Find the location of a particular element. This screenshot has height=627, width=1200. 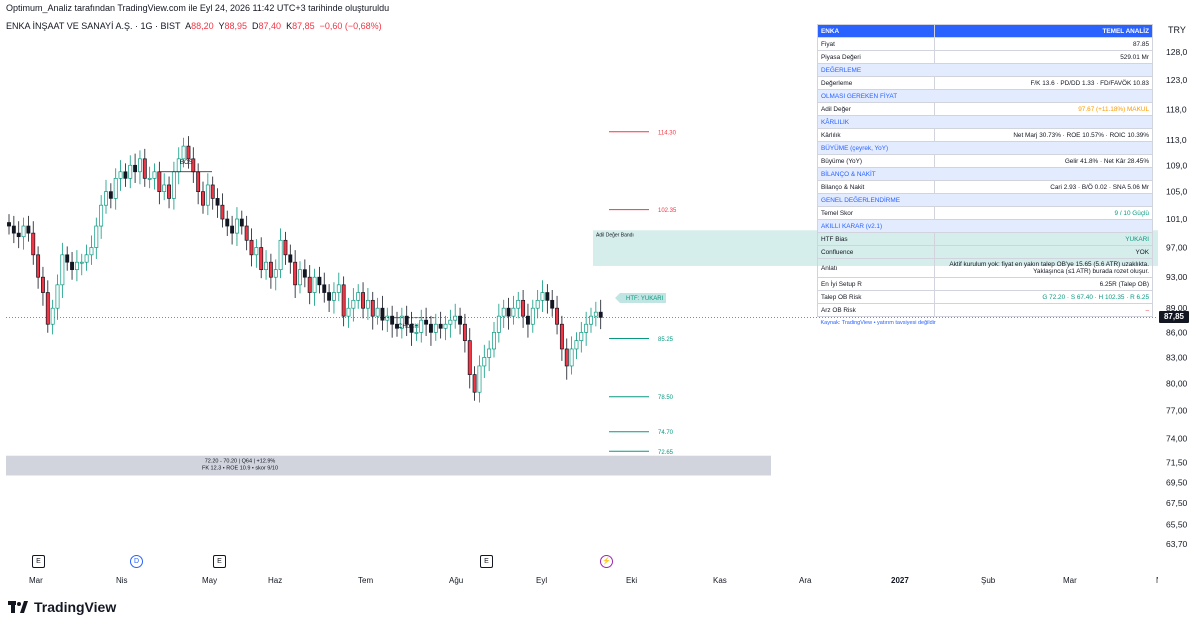

row-label: Talep OB Risk is located at coordinates (876, 297).